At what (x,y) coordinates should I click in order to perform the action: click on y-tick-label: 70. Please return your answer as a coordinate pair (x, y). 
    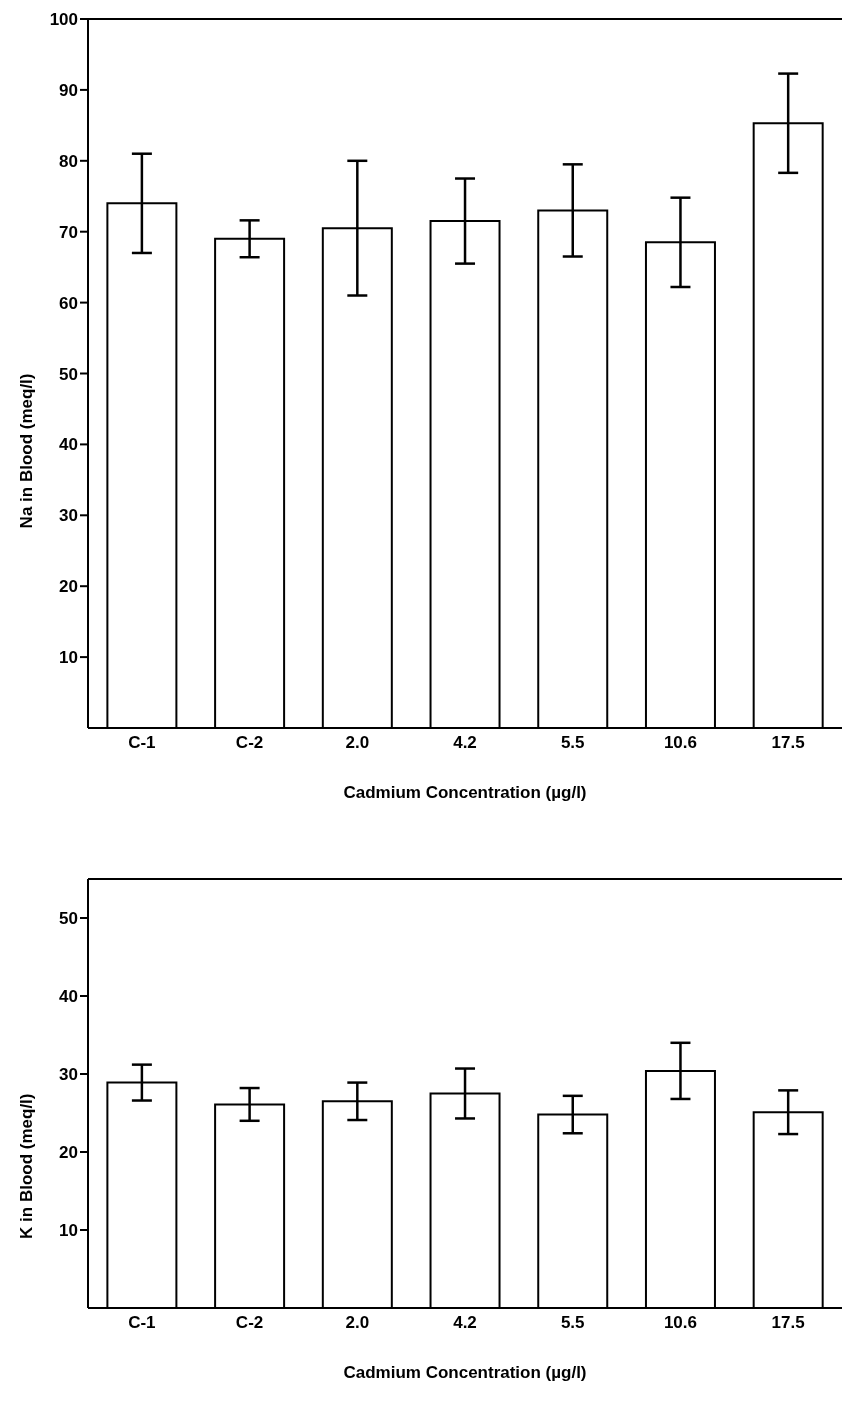
    Looking at the image, I should click on (68, 232).